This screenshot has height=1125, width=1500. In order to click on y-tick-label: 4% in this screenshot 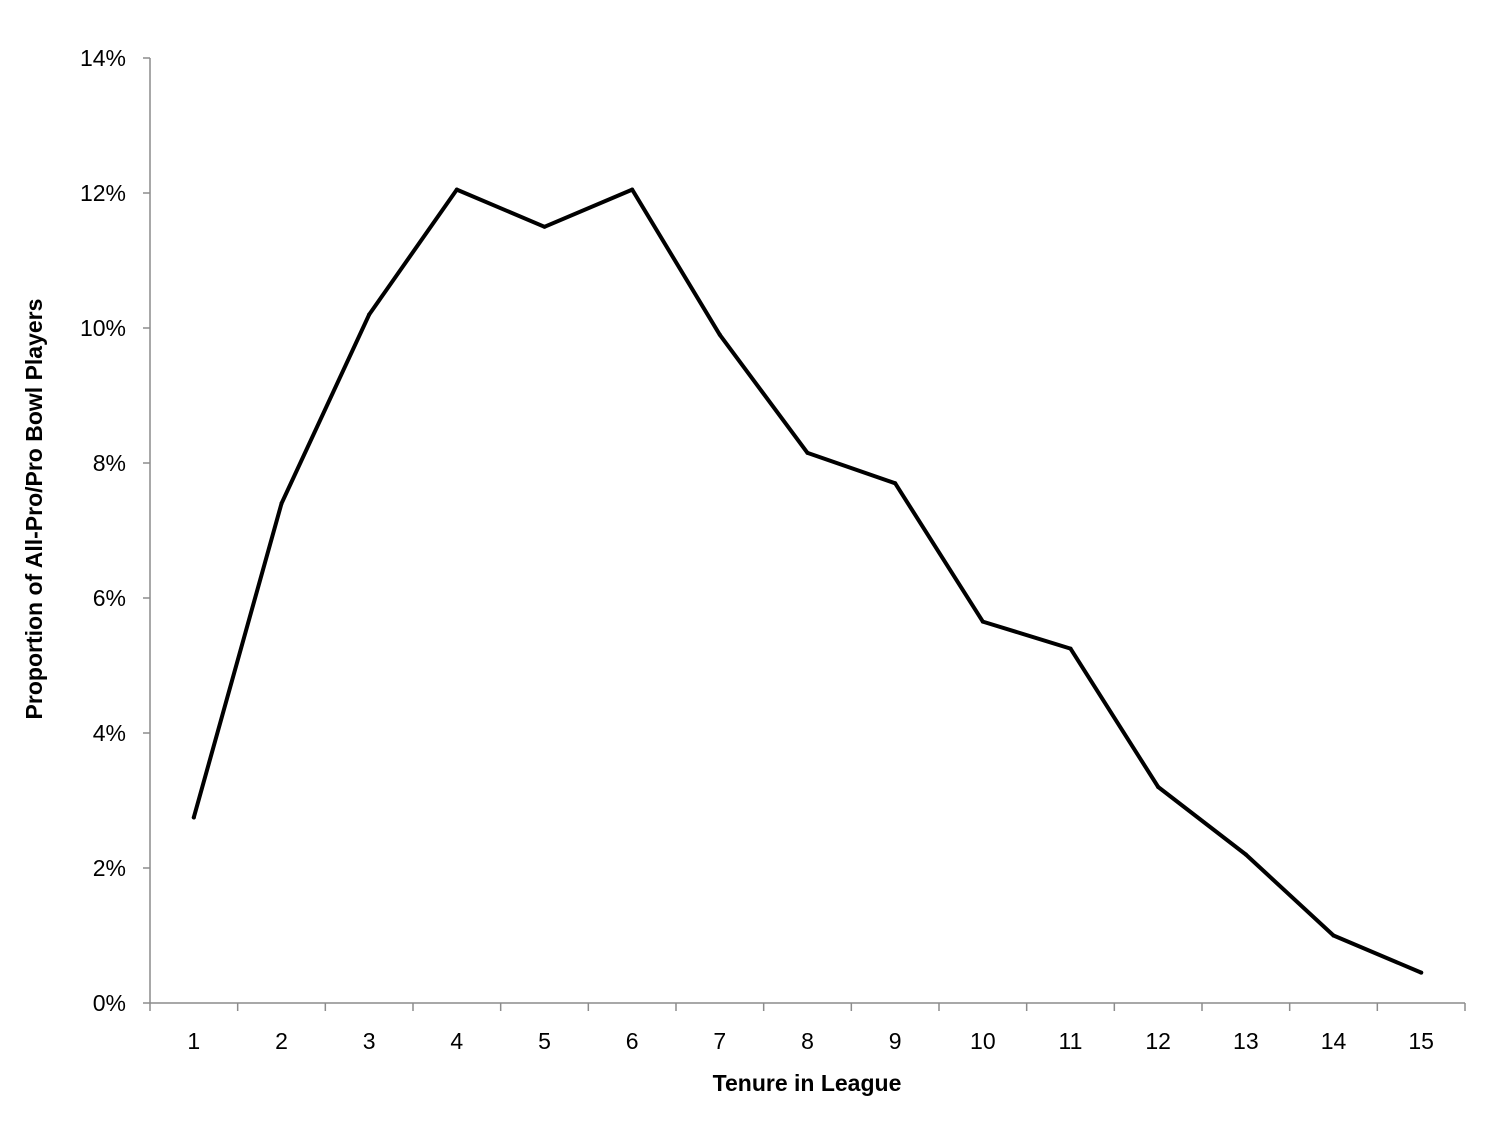, I will do `click(109, 733)`.